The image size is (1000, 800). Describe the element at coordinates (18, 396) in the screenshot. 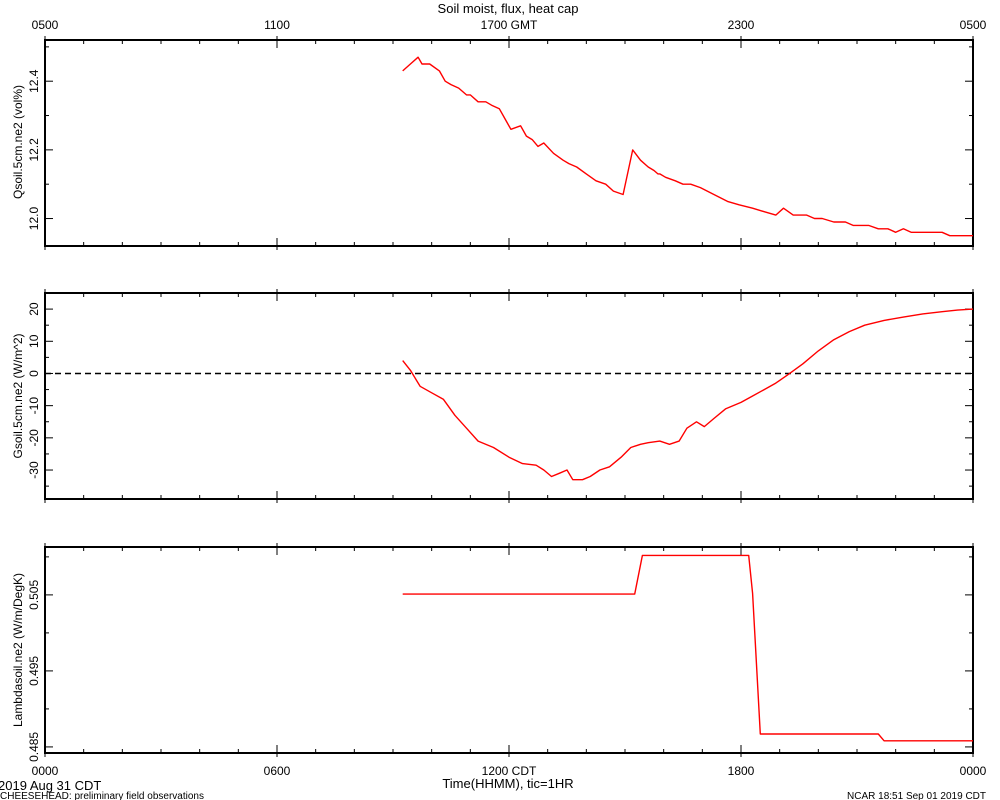

I see `soil-heat-flux-ylabel: Gsoil.5cm.ne2 (W/m^2)` at that location.